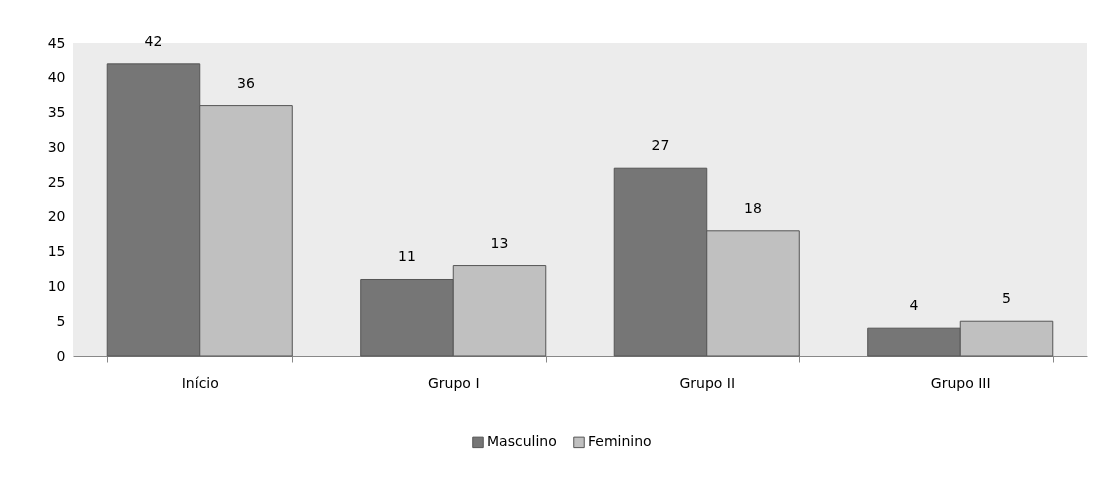 This screenshot has height=483, width=1112. Describe the element at coordinates (246, 82) in the screenshot. I see `data-label: 36` at that location.